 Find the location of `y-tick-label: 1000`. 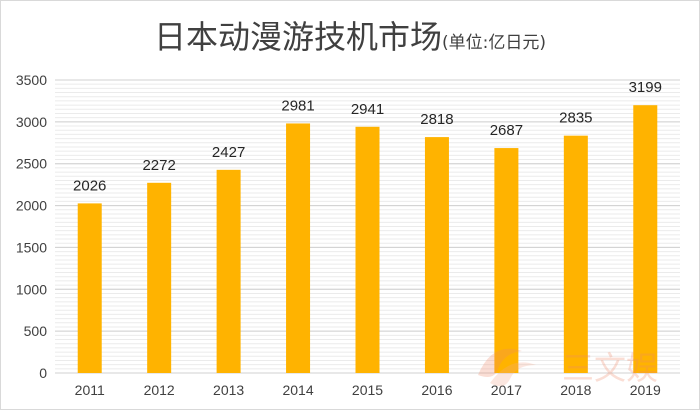

y-tick-label: 1000 is located at coordinates (31, 289).